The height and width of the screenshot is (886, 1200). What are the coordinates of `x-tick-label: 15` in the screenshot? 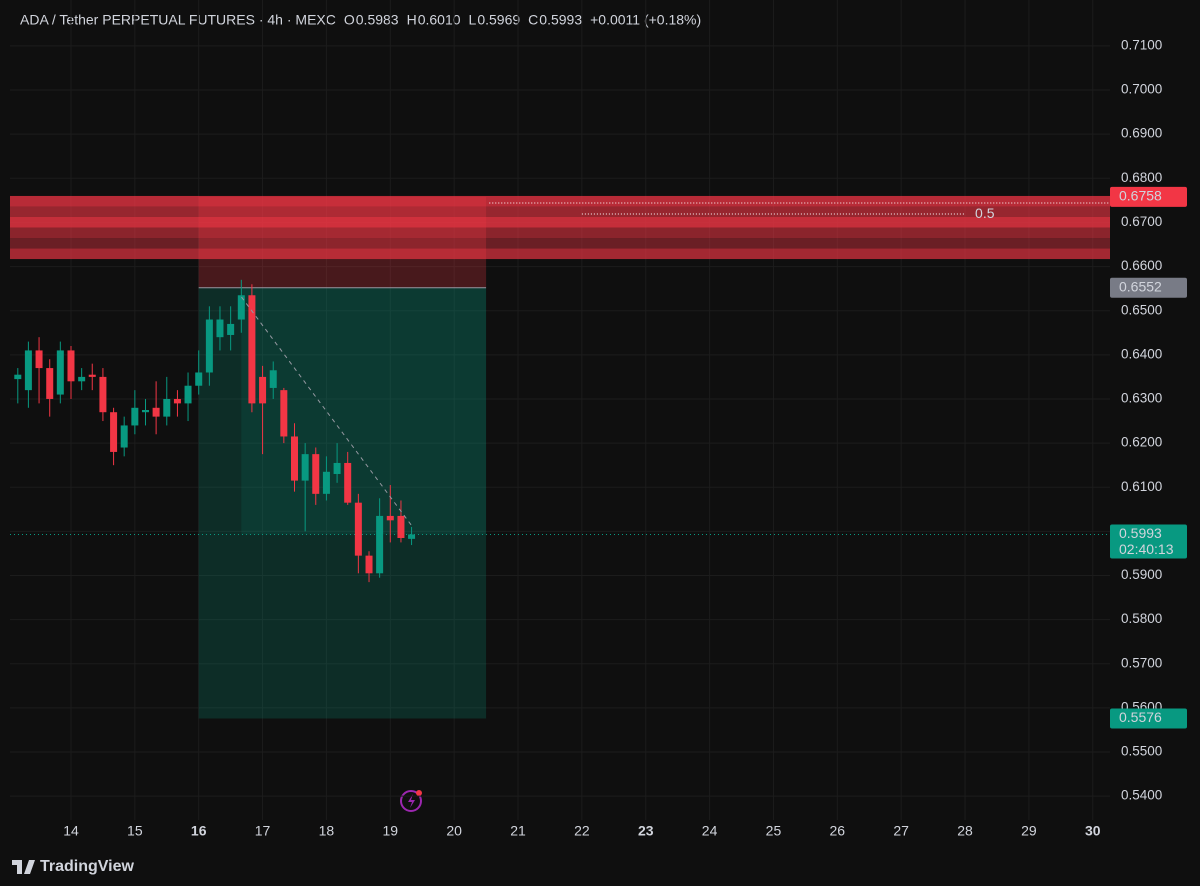 It's located at (135, 831).